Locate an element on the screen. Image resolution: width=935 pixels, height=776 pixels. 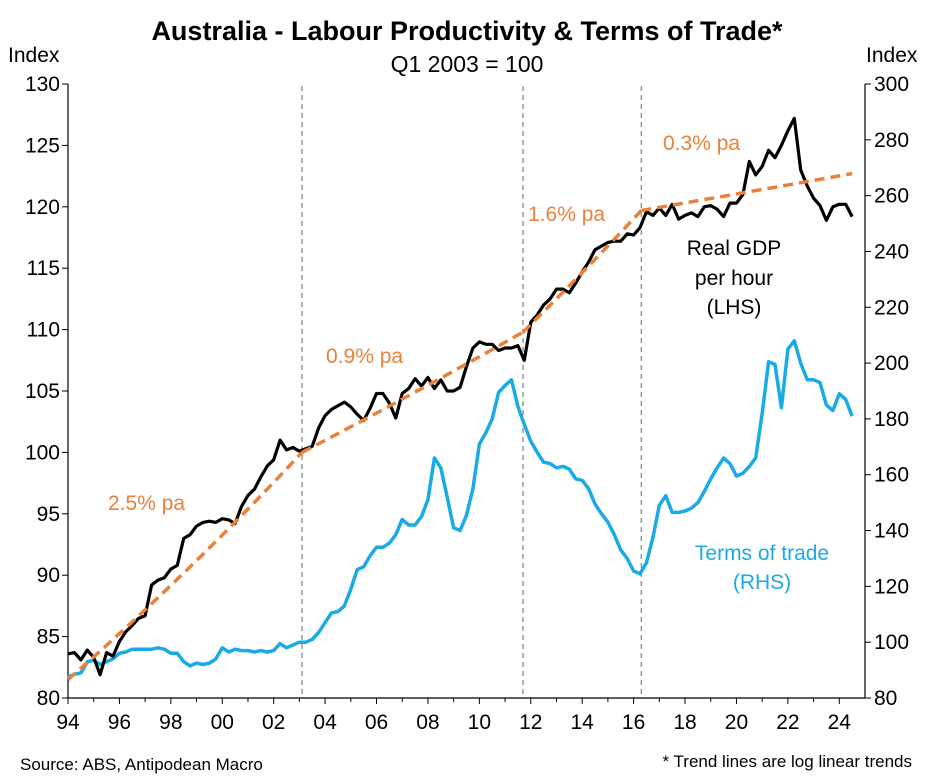
left-tick-label: 110 is located at coordinates (43, 330).